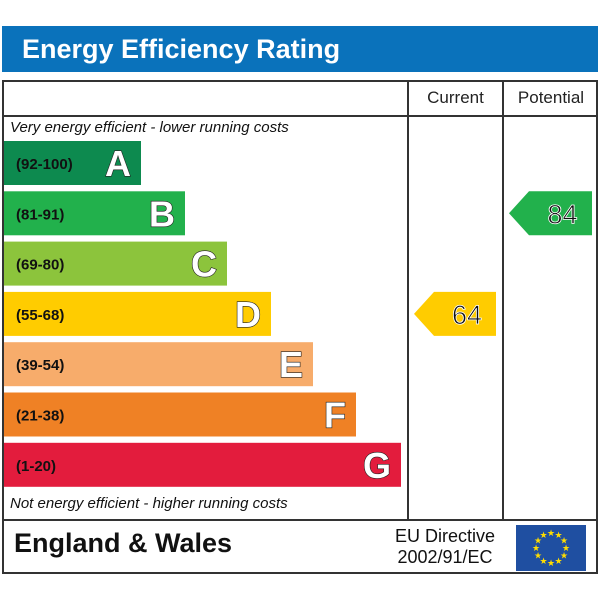 The height and width of the screenshot is (600, 600). I want to click on potential-rating-arrow: 84, so click(550, 213).